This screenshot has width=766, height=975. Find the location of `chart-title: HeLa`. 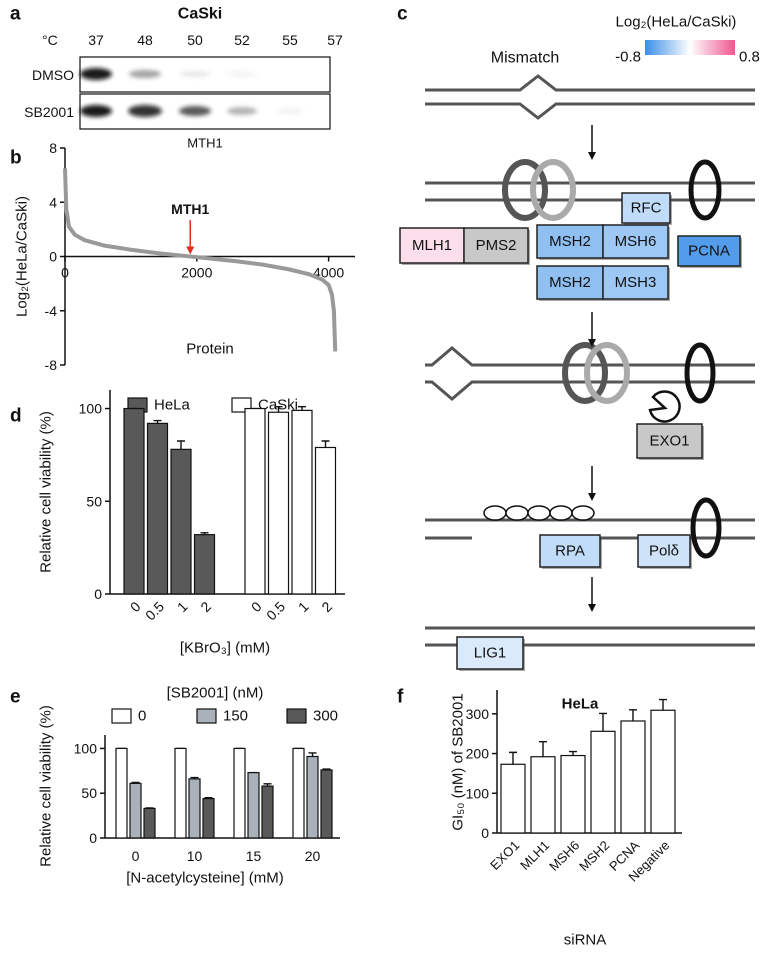

chart-title: HeLa is located at coordinates (580, 704).